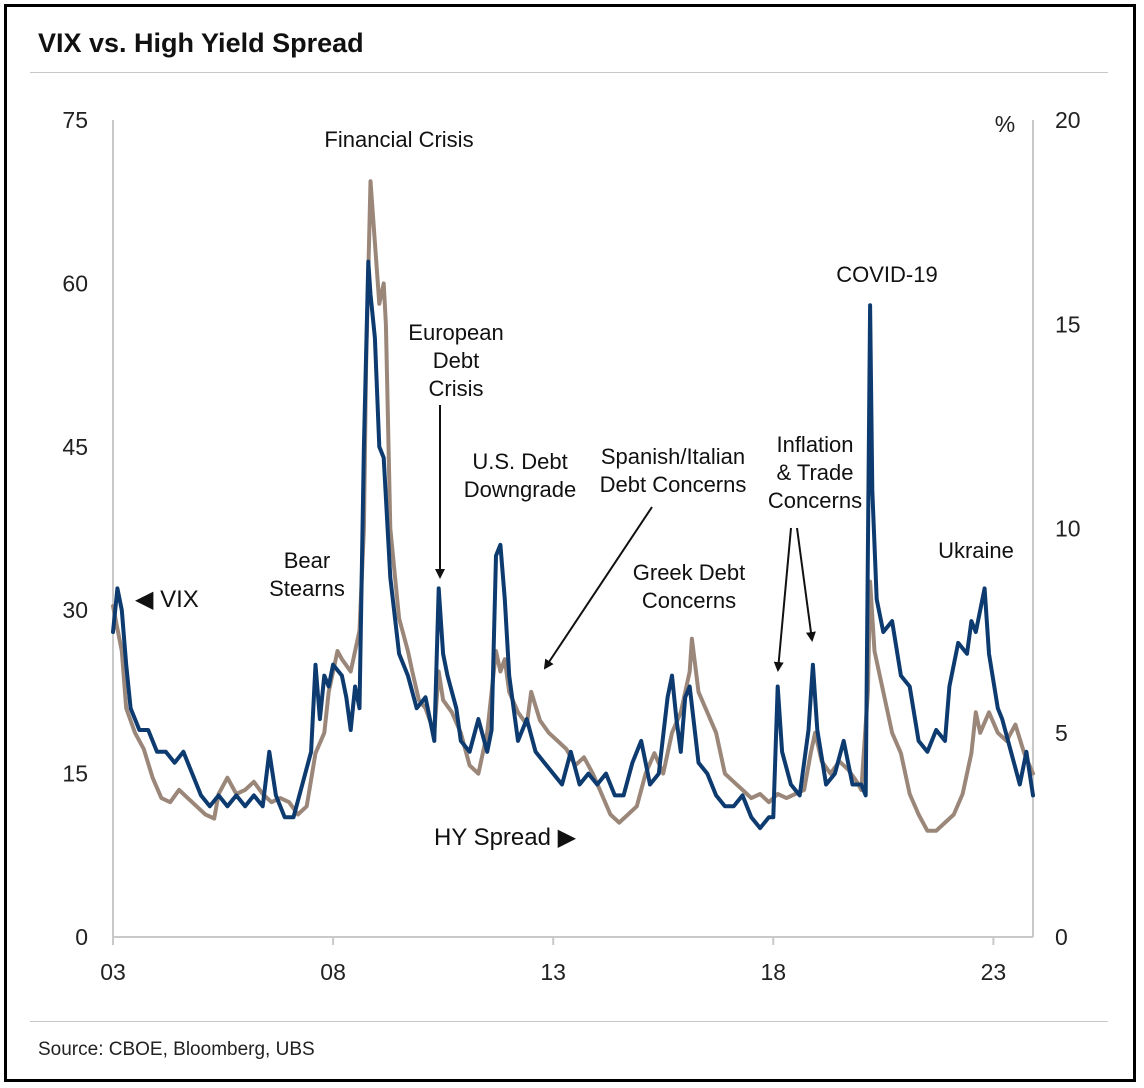 The image size is (1144, 1088). Describe the element at coordinates (75, 774) in the screenshot. I see `left-tick-label: 15` at that location.